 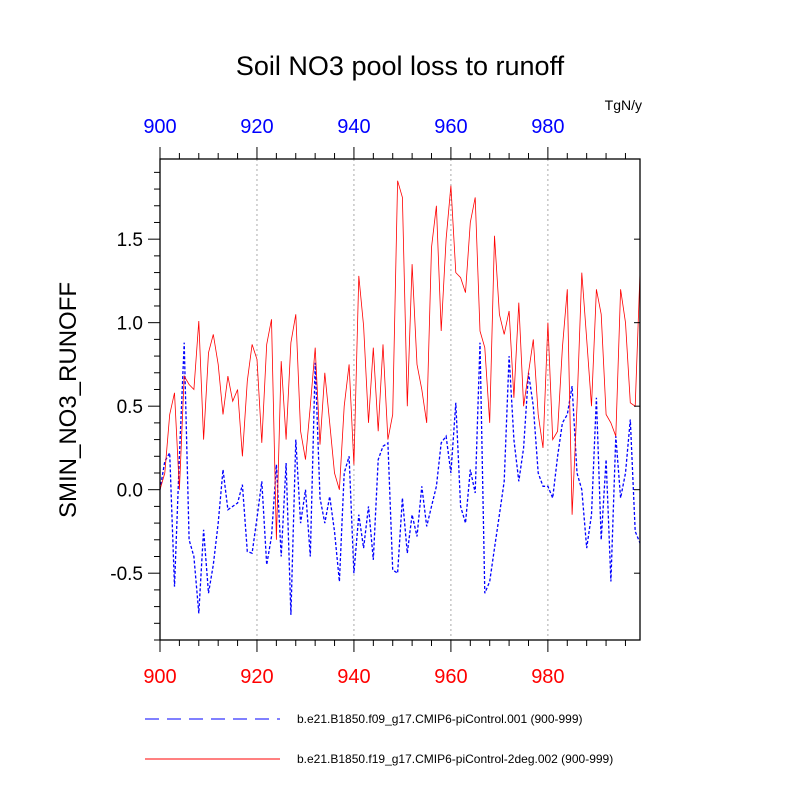 I want to click on x-tick-label-bottom: 900, so click(x=159, y=677).